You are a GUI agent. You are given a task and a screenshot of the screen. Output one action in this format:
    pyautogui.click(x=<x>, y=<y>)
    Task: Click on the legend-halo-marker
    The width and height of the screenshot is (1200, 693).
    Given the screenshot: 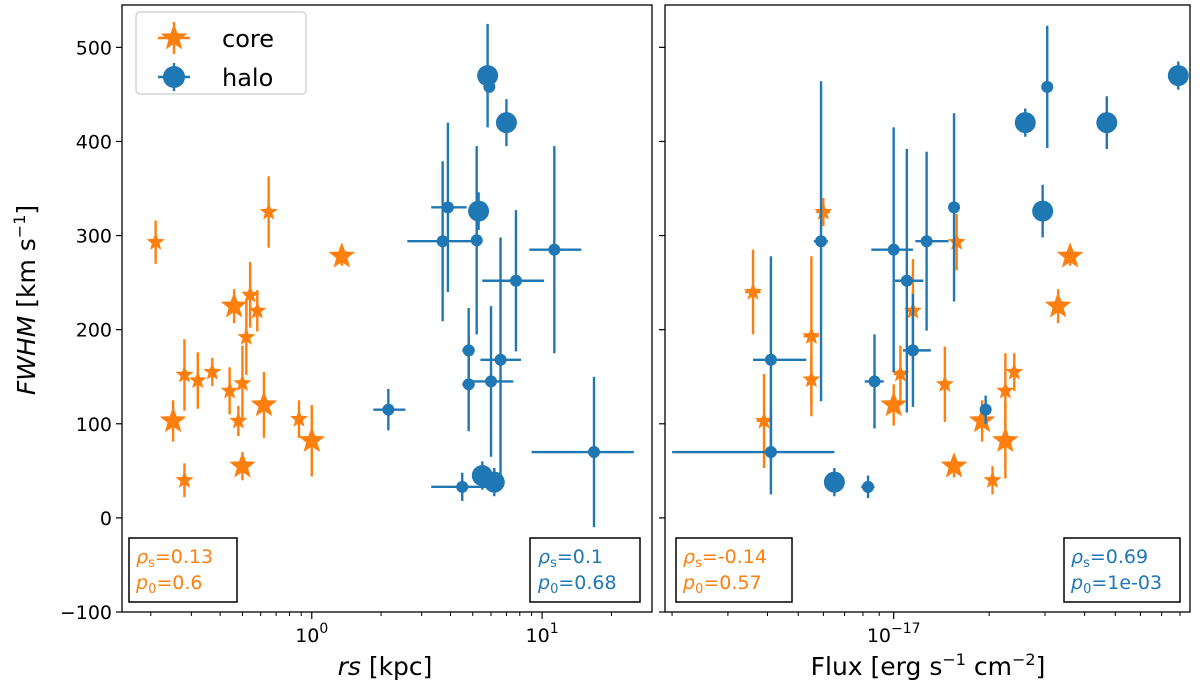 What is the action you would take?
    pyautogui.click(x=174, y=77)
    